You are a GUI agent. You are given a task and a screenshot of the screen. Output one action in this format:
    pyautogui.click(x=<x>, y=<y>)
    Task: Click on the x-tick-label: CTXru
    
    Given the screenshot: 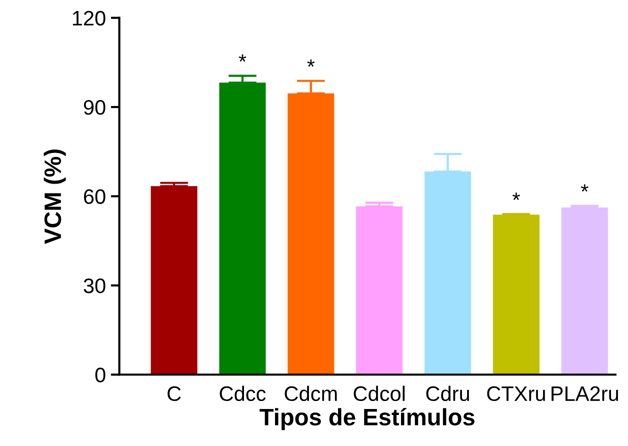 What is the action you would take?
    pyautogui.click(x=516, y=394)
    